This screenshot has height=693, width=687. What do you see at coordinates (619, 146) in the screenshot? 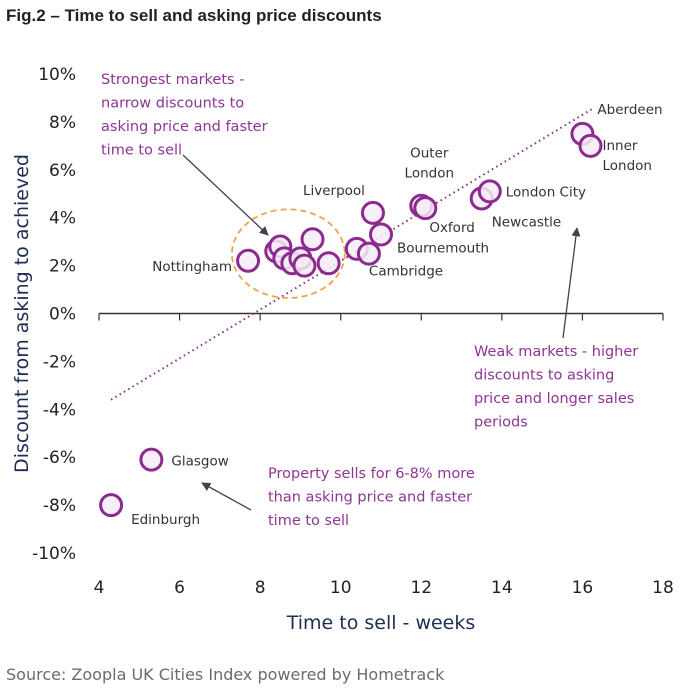
I see `city-label: Inner` at bounding box center [619, 146].